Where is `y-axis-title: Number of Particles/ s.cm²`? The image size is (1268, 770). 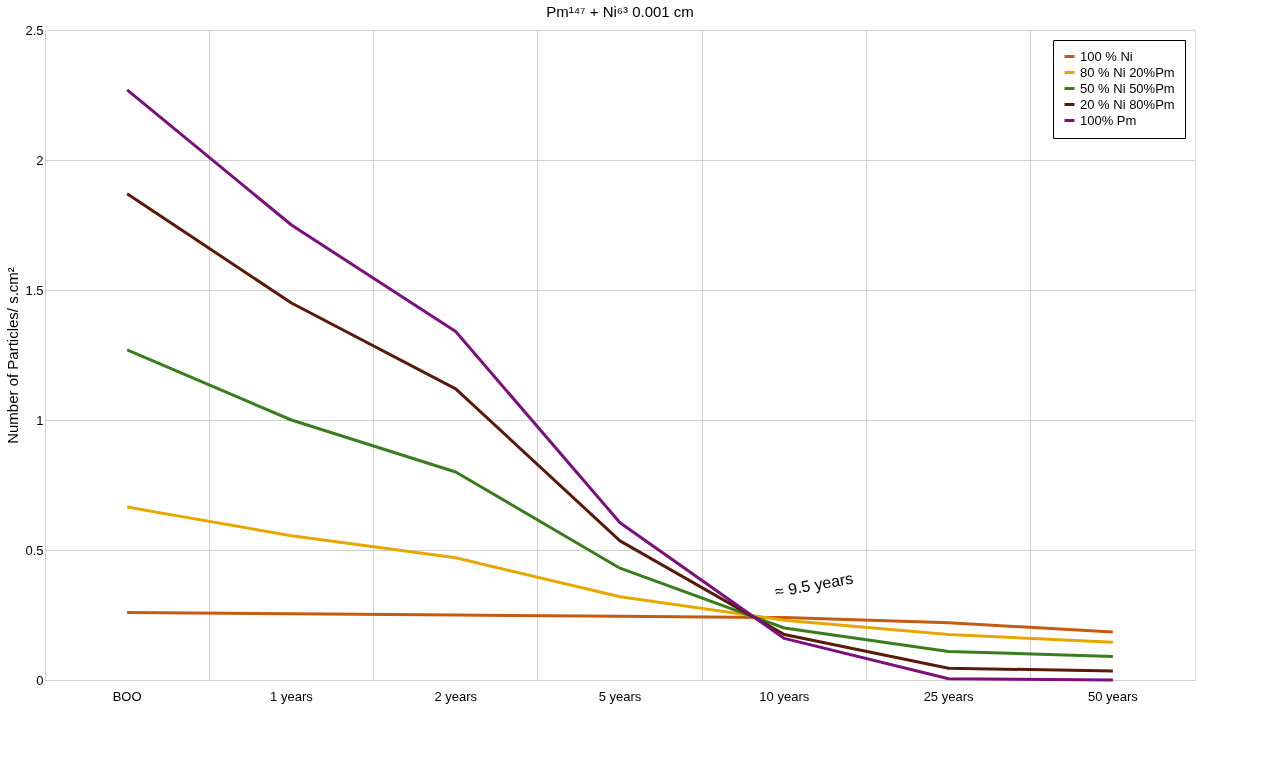 y-axis-title: Number of Particles/ s.cm² is located at coordinates (13, 355).